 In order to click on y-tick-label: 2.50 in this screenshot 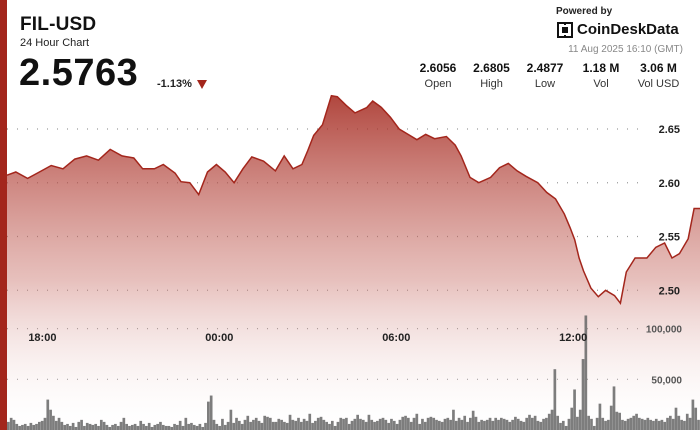, I will do `click(669, 291)`.